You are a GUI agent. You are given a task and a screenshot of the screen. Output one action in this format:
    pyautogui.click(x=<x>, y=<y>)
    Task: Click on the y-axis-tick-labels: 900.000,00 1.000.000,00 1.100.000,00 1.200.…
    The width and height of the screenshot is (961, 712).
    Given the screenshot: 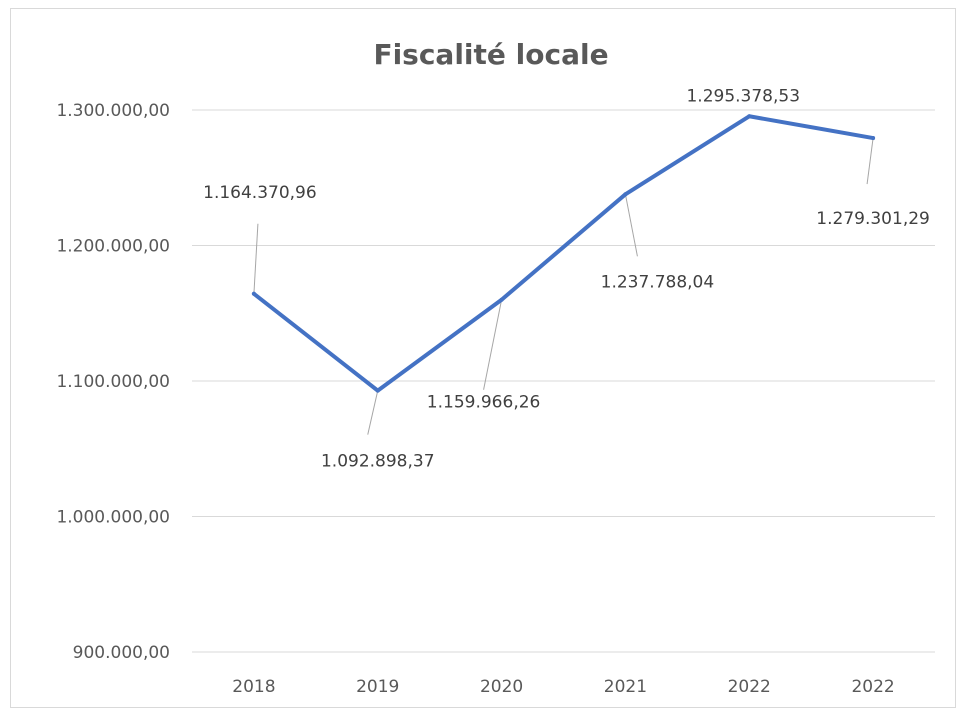 What is the action you would take?
    pyautogui.click(x=113, y=382)
    